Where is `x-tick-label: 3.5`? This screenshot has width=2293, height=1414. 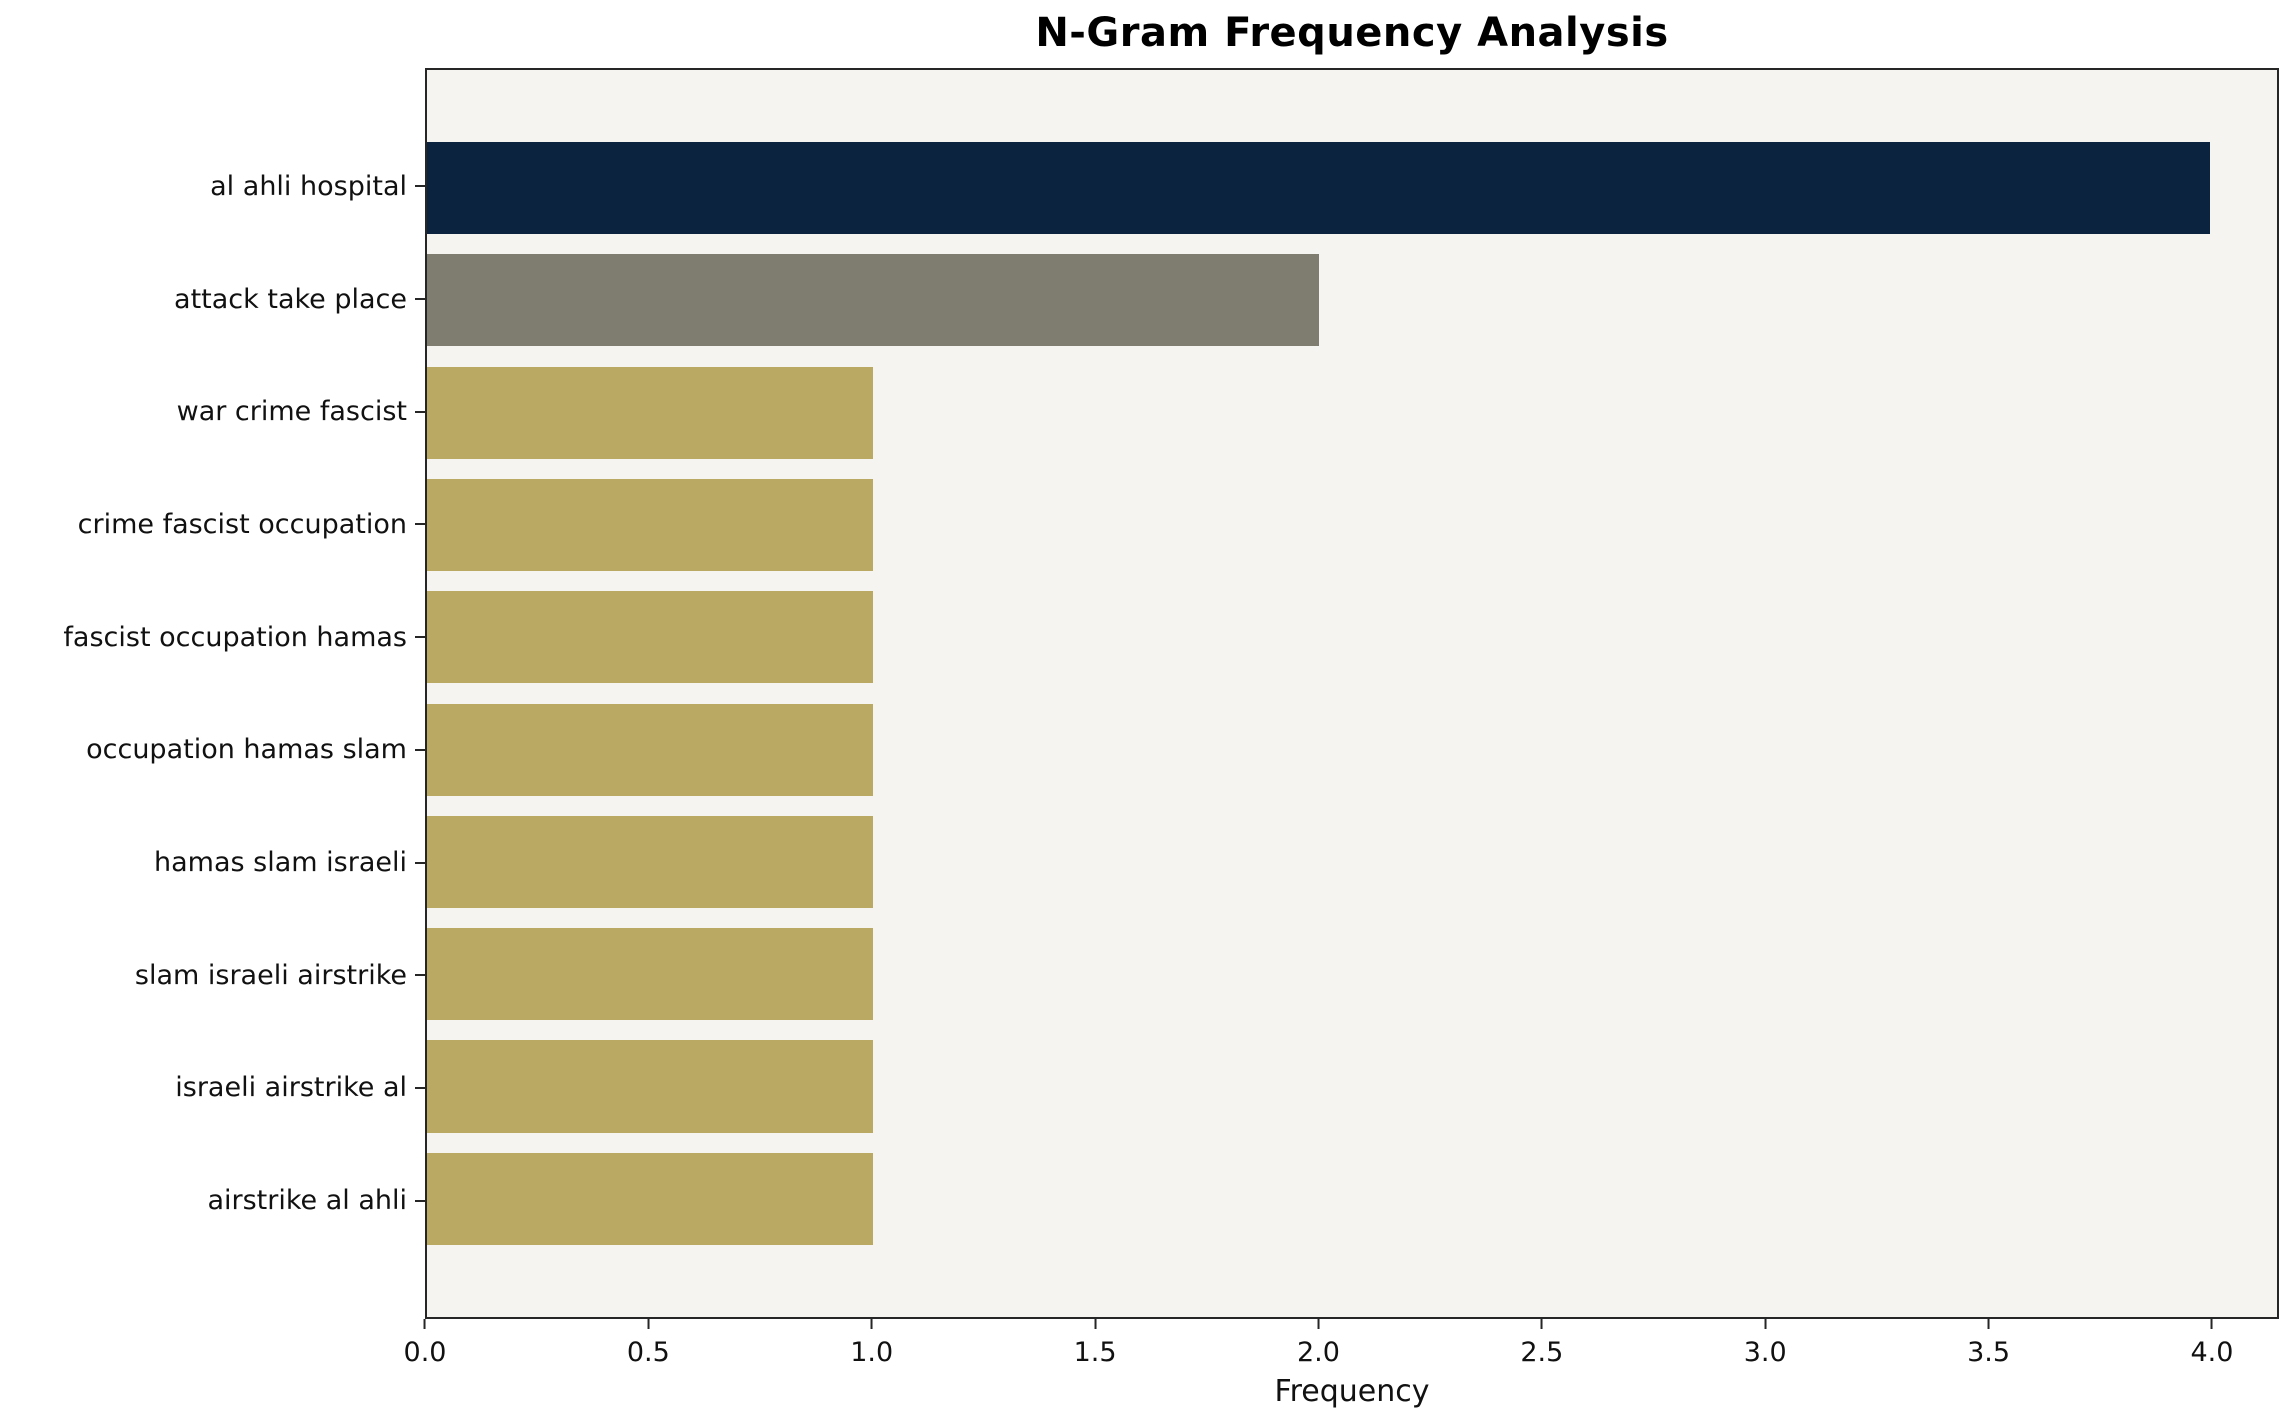 x-tick-label: 3.5 is located at coordinates (1989, 1352).